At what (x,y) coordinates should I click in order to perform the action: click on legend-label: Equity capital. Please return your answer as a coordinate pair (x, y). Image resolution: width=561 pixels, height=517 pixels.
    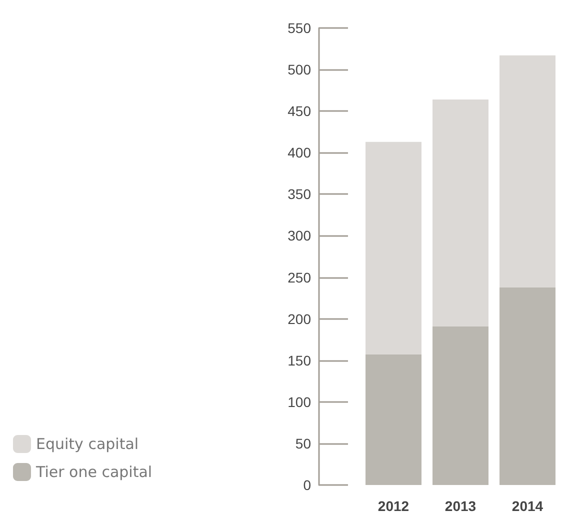
    Looking at the image, I should click on (87, 444).